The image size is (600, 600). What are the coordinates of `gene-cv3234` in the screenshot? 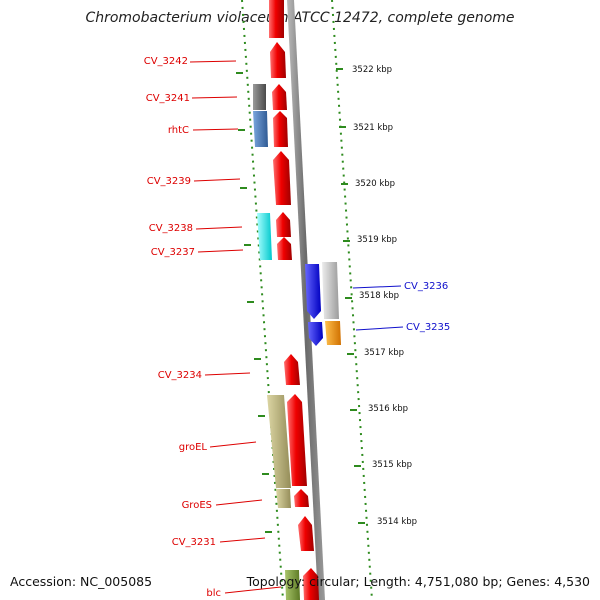 It's located at (292, 369).